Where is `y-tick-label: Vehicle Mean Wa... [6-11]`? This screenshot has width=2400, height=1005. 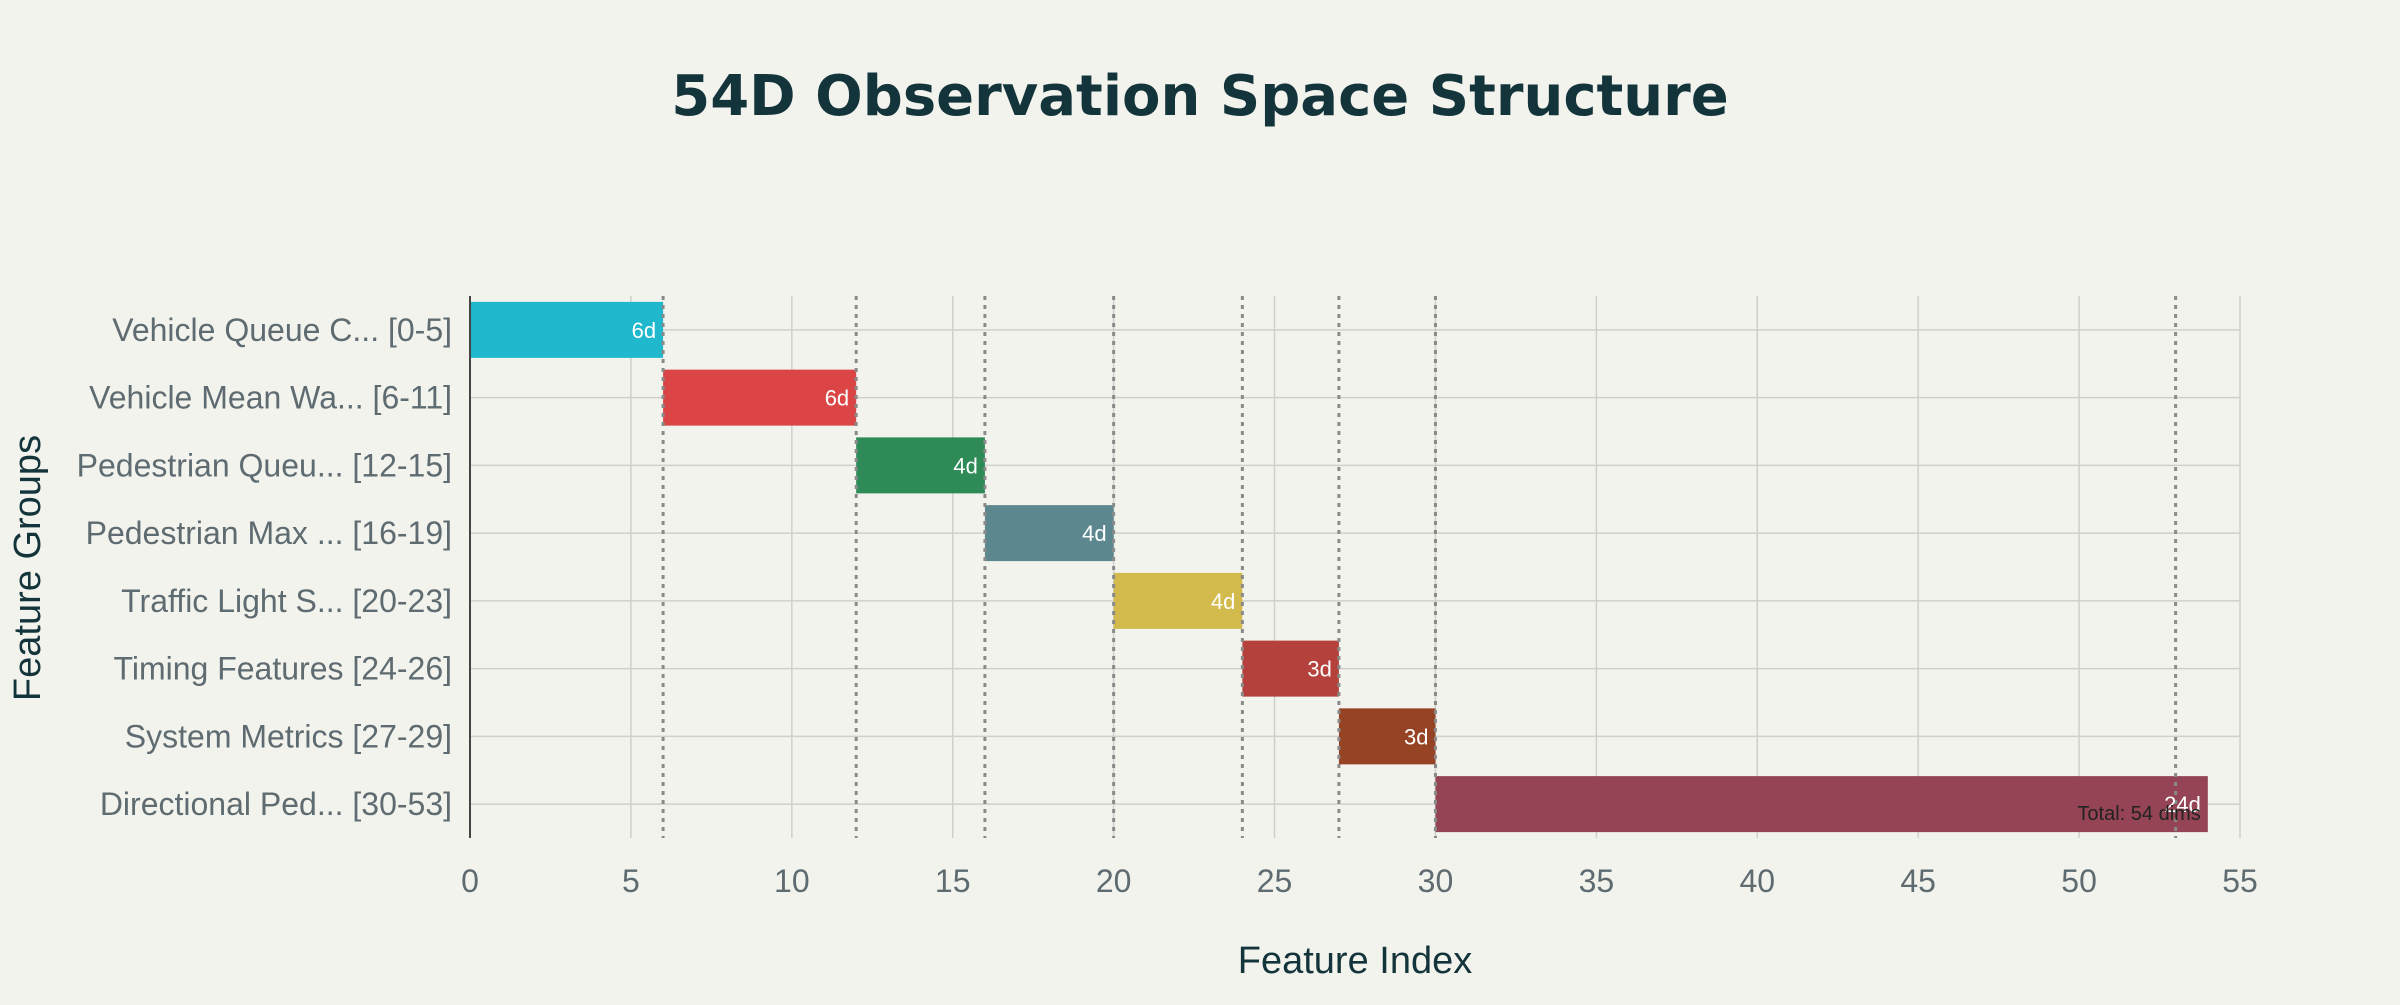
y-tick-label: Vehicle Mean Wa... [6-11] is located at coordinates (270, 398).